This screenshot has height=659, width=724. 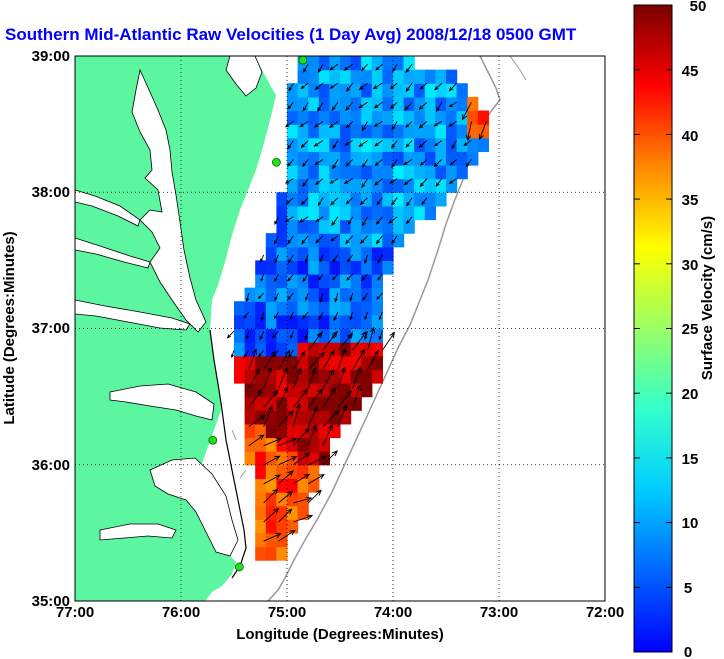 What do you see at coordinates (690, 329) in the screenshot?
I see `colorbar-tick-label: 25` at bounding box center [690, 329].